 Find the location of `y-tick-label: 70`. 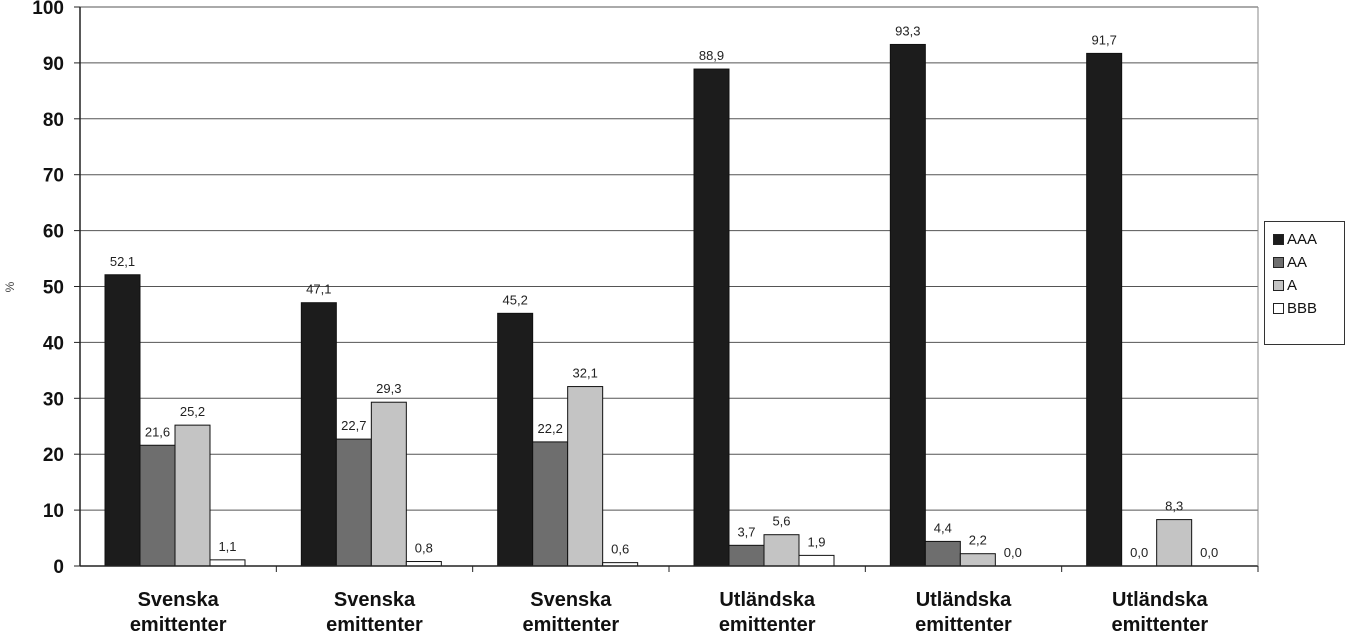

y-tick-label: 70 is located at coordinates (53, 176).